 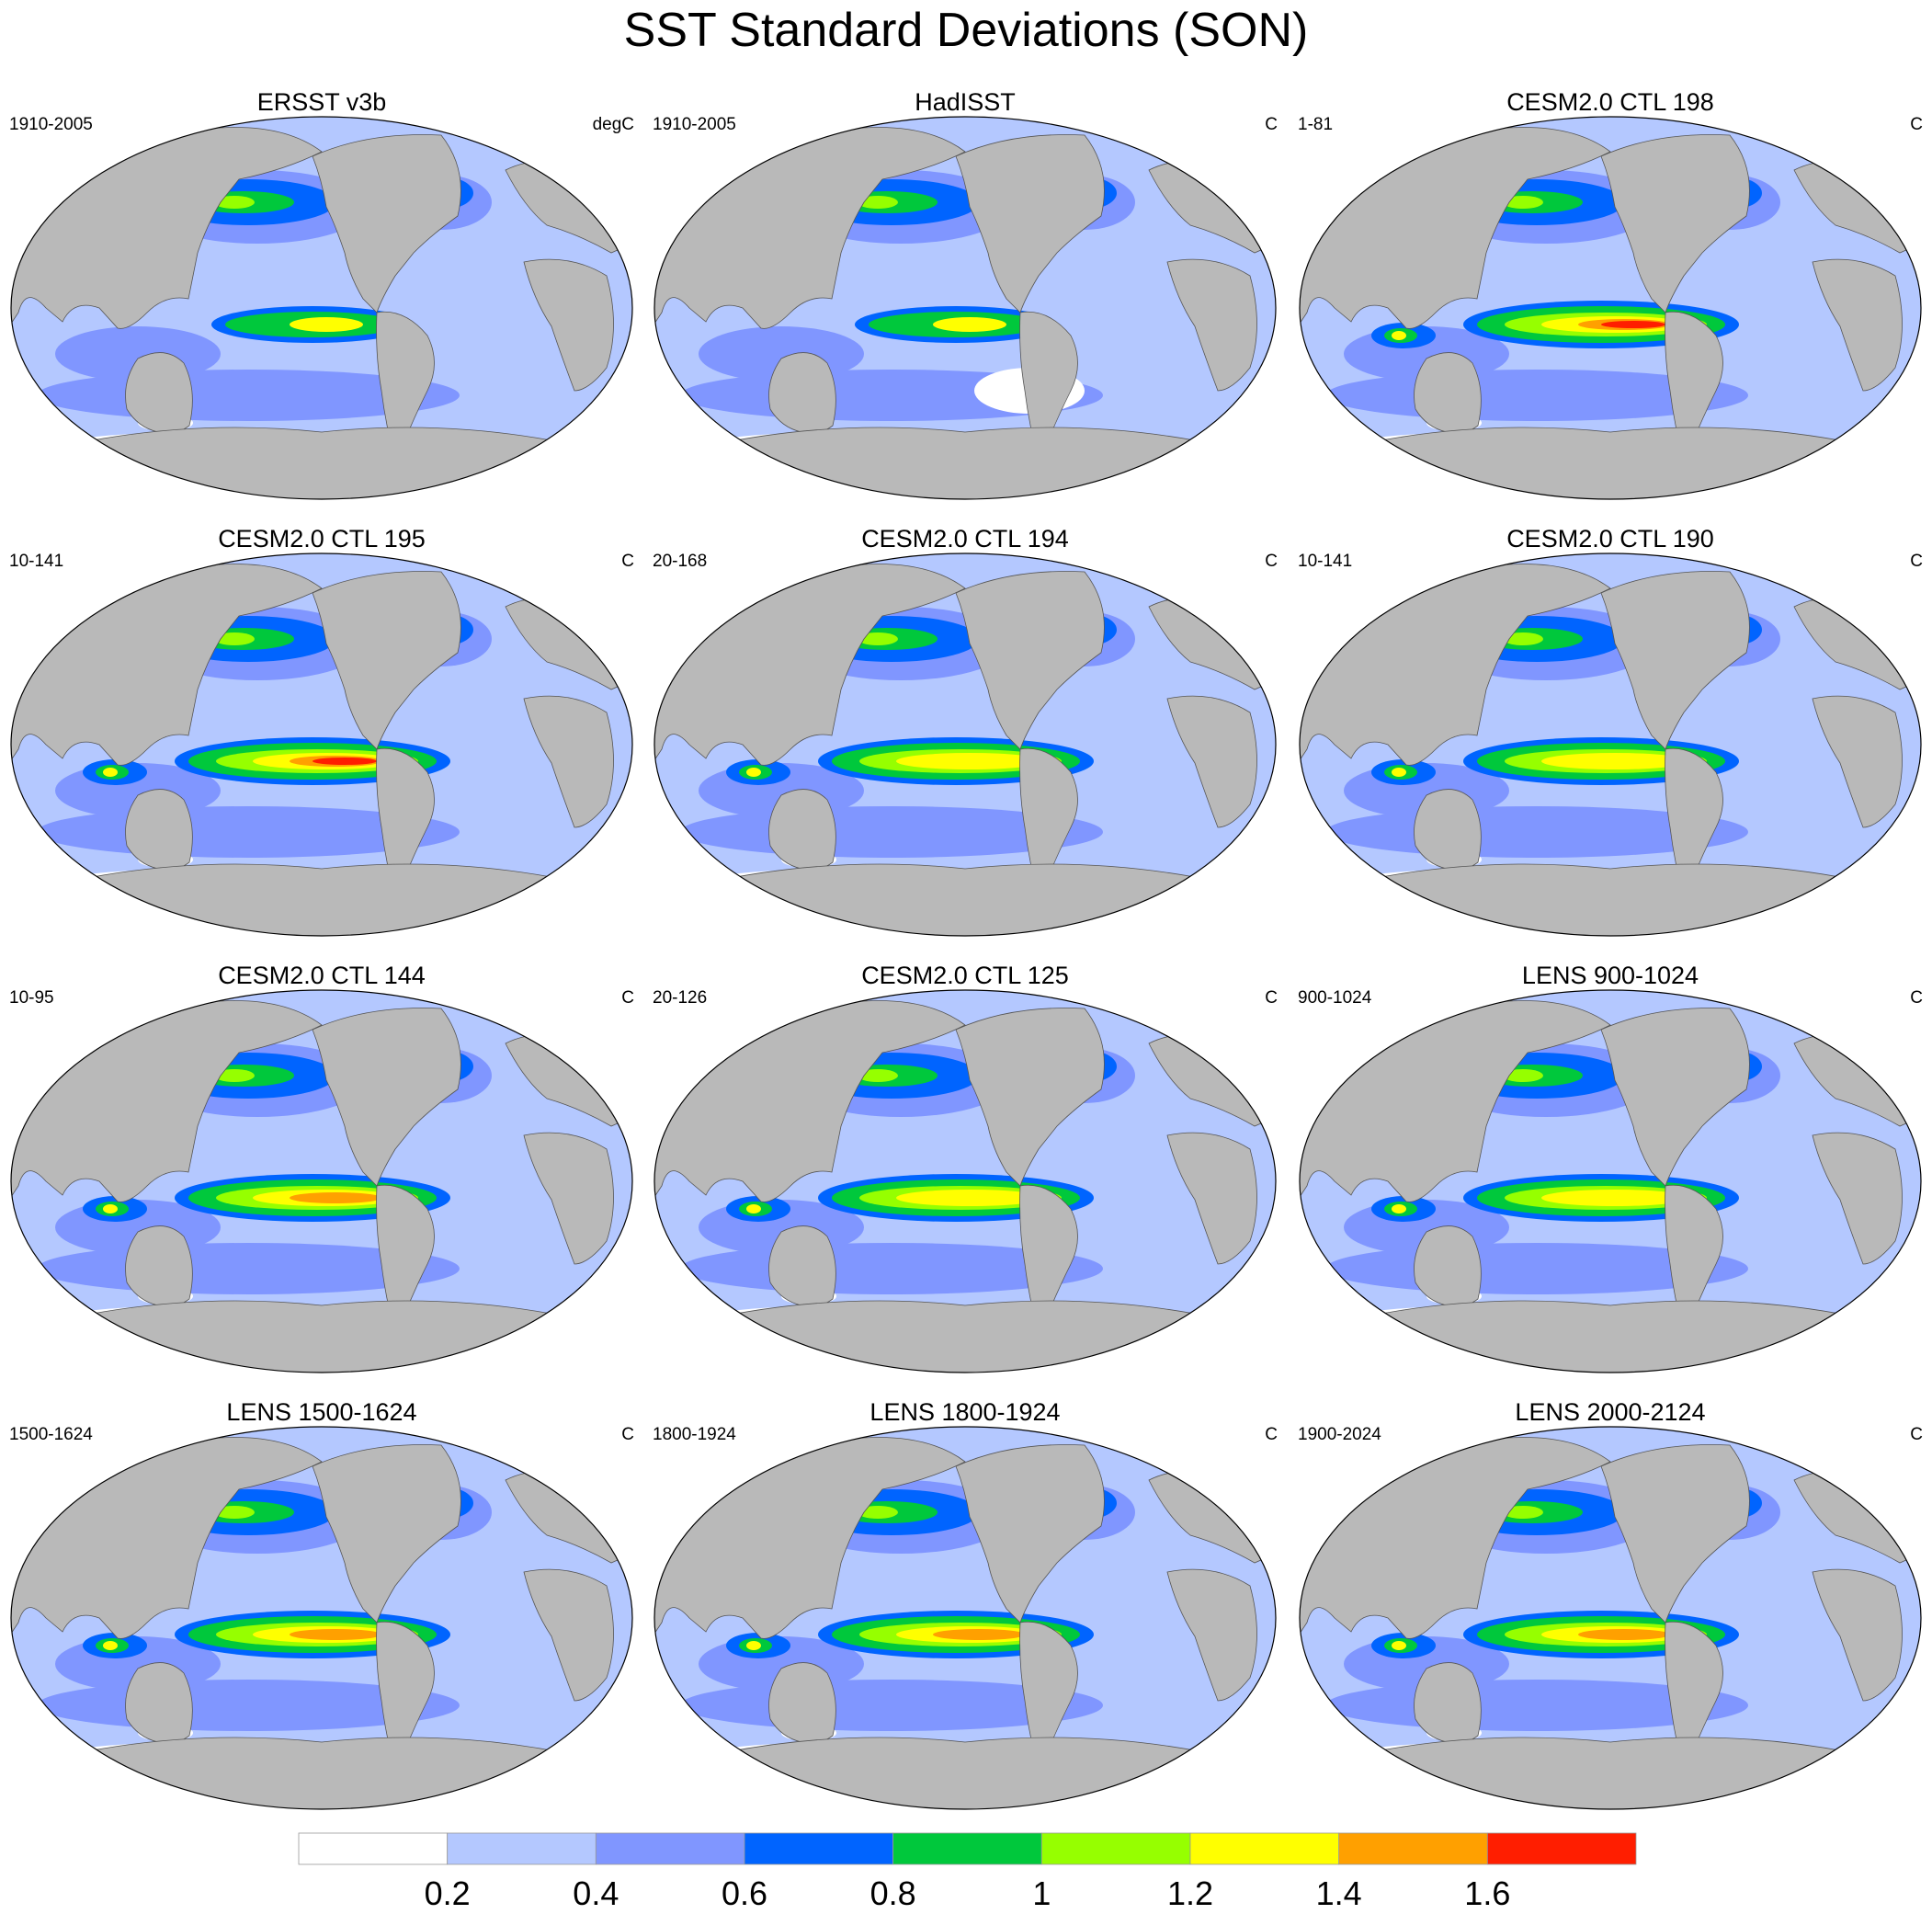 What do you see at coordinates (31, 998) in the screenshot?
I see `panel-period-label: 10-95` at bounding box center [31, 998].